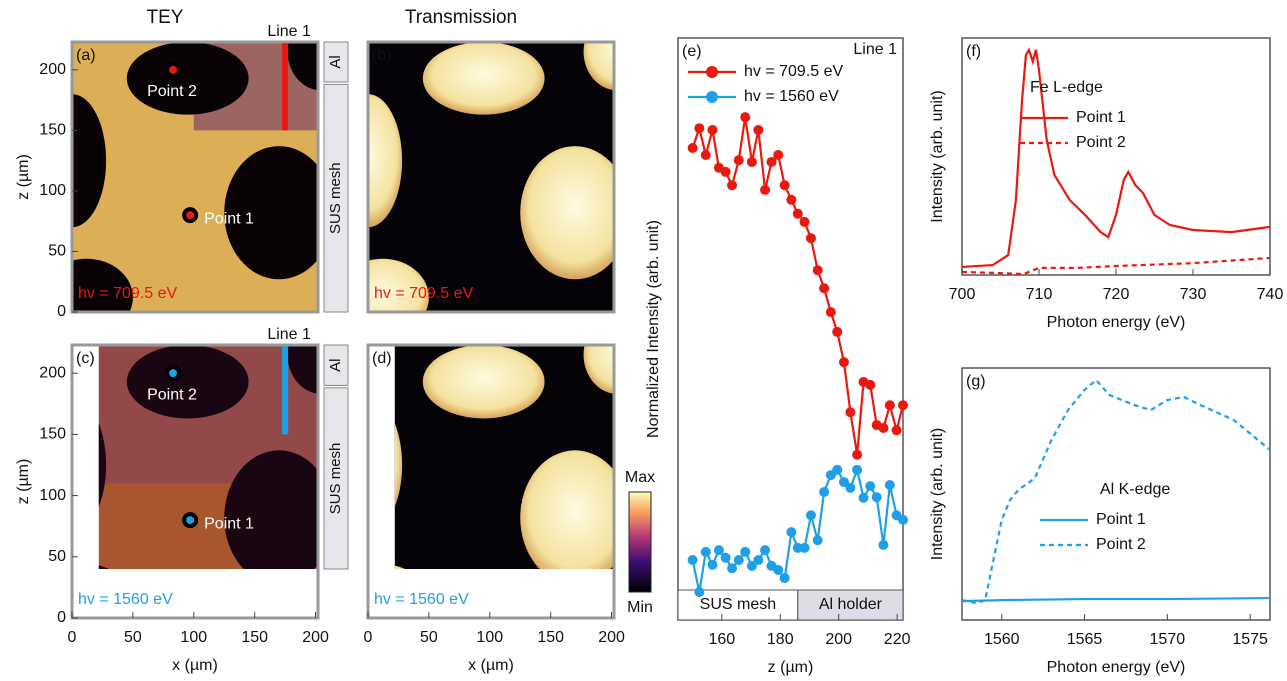  What do you see at coordinates (61, 311) in the screenshot?
I see `y-tick-label: 0` at bounding box center [61, 311].